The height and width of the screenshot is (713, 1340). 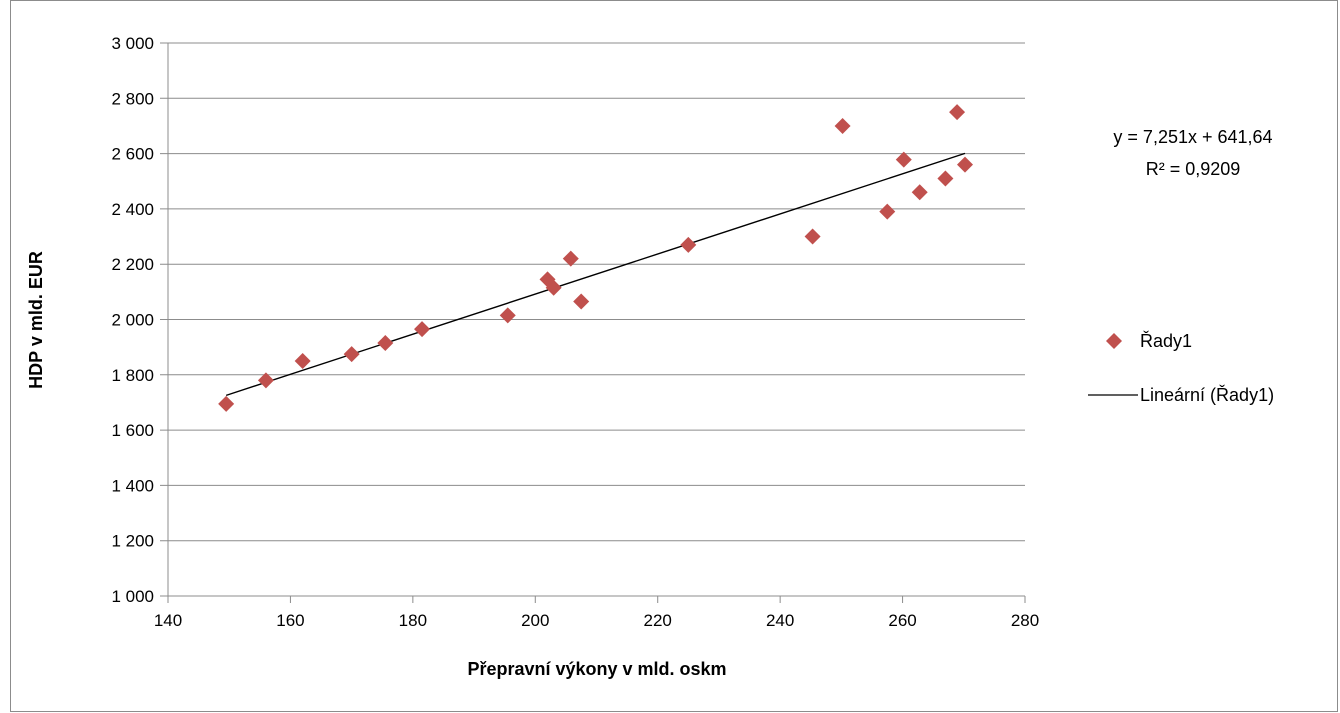 What do you see at coordinates (535, 620) in the screenshot?
I see `x-tick-label: 200` at bounding box center [535, 620].